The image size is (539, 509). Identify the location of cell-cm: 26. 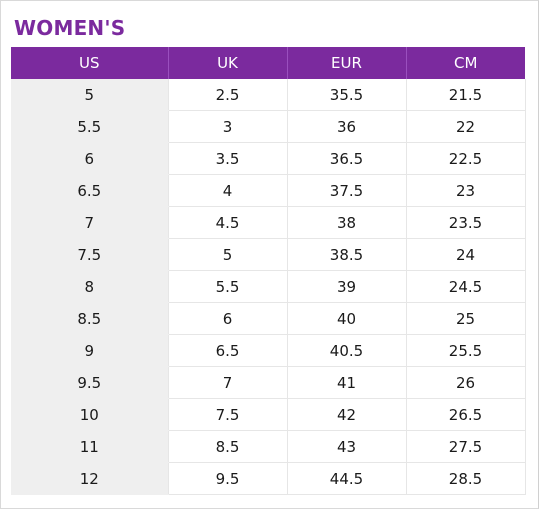
(466, 382).